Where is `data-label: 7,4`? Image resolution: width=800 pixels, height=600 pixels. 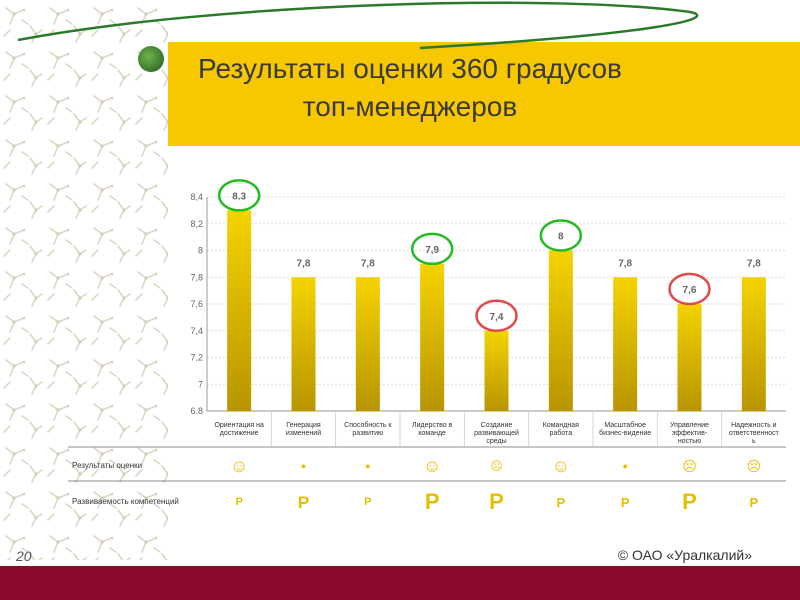
data-label: 7,4 is located at coordinates (497, 317).